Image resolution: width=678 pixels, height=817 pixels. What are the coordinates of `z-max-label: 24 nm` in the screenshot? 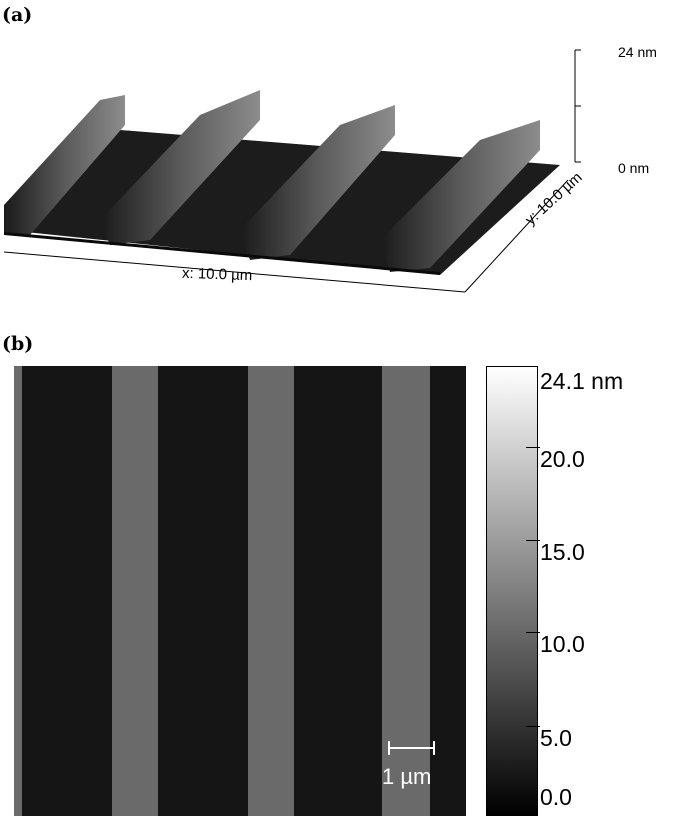 It's located at (637, 52).